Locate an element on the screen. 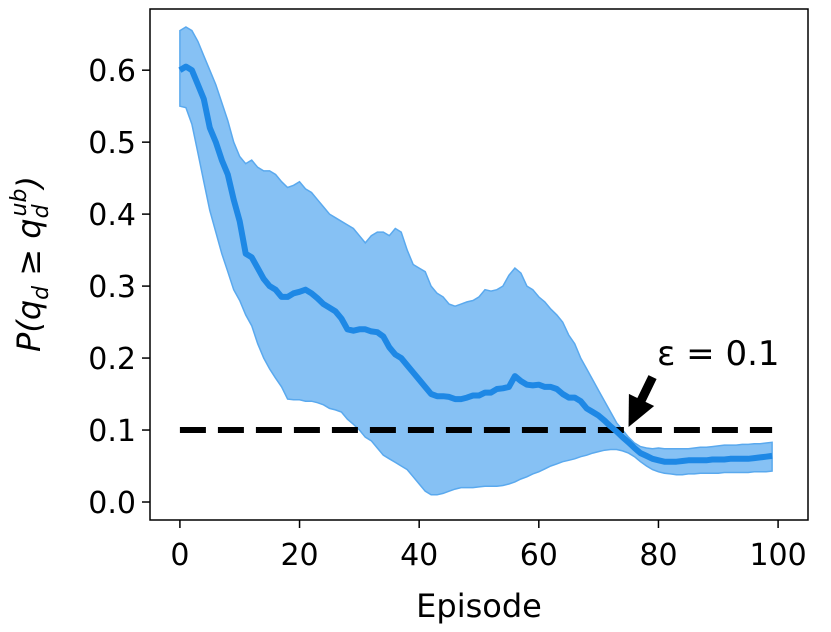  y-tick-label: 0.3 is located at coordinates (112, 287).